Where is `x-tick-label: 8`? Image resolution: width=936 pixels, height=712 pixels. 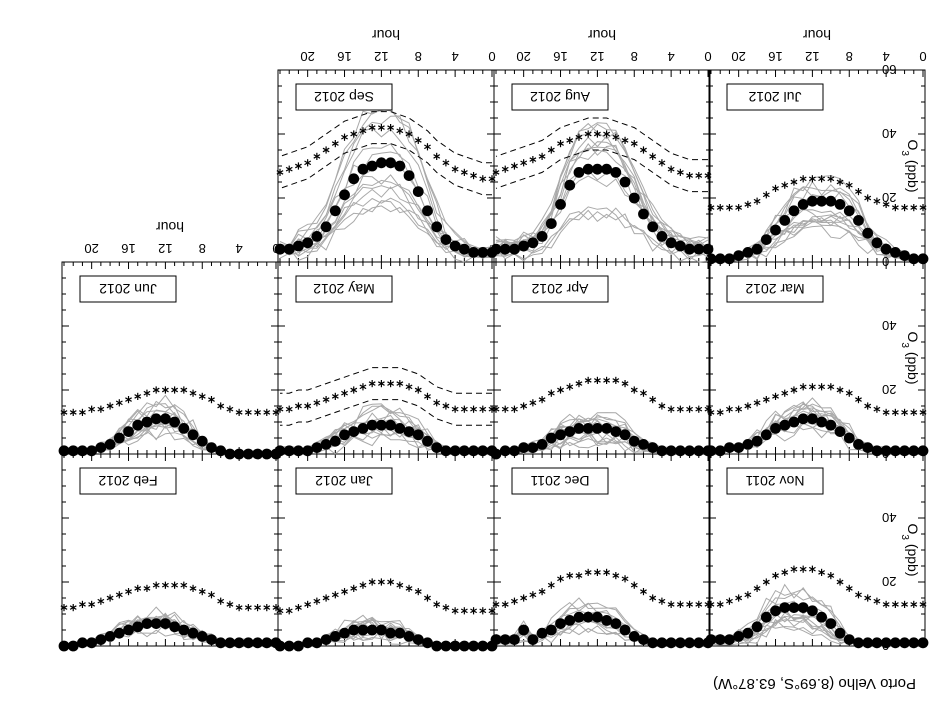
x-tick-label: 8 is located at coordinates (634, 56).